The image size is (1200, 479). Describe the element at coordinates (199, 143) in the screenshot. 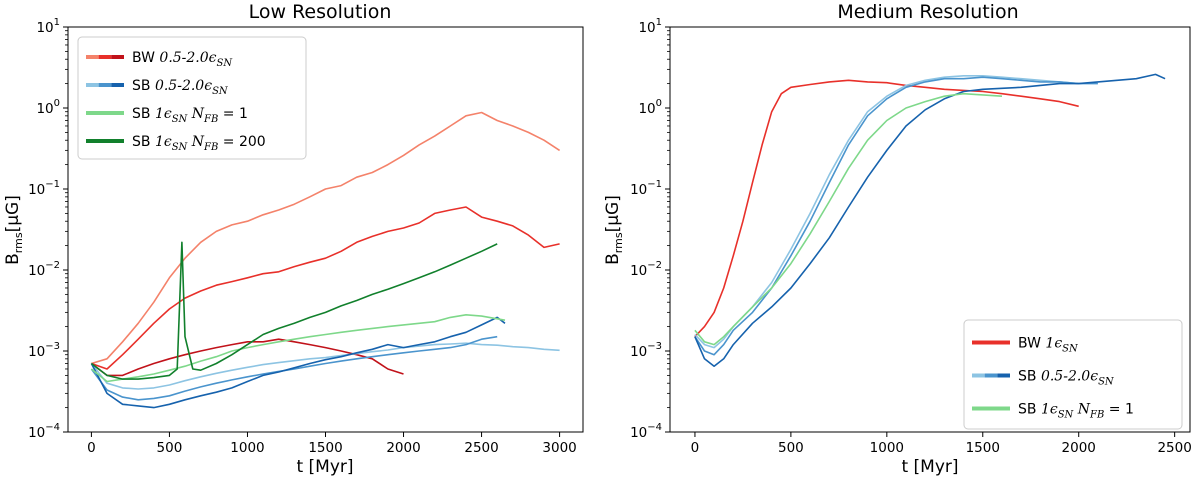

I see `legend-label: SB 1ϵSN NFB = 200` at that location.